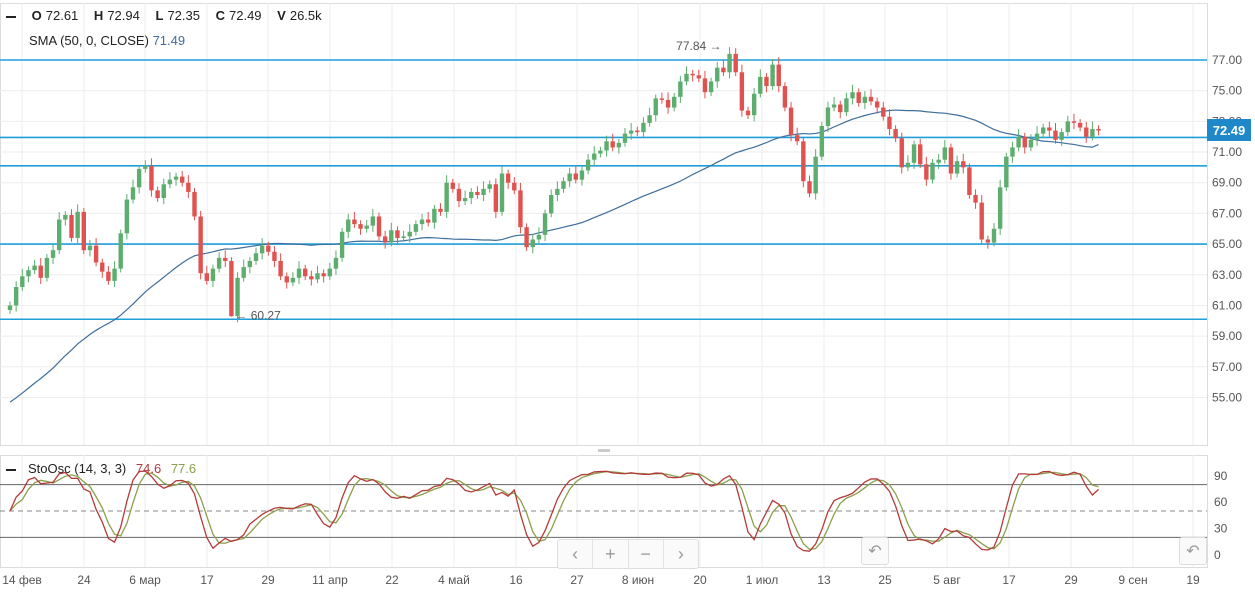  I want to click on stoch-k-value: 74.6, so click(148, 468).